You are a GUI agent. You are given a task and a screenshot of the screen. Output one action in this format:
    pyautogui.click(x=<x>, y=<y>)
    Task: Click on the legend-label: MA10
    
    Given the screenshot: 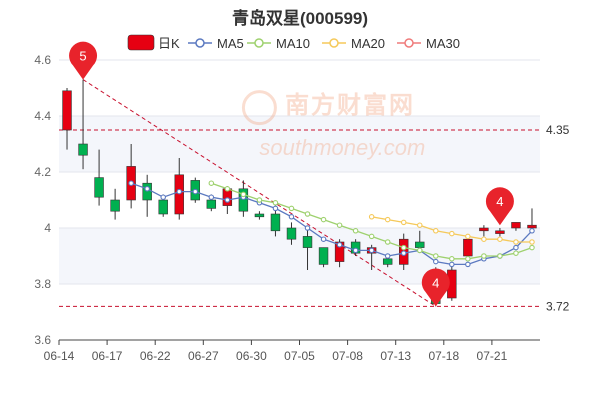 What is the action you would take?
    pyautogui.click(x=293, y=43)
    